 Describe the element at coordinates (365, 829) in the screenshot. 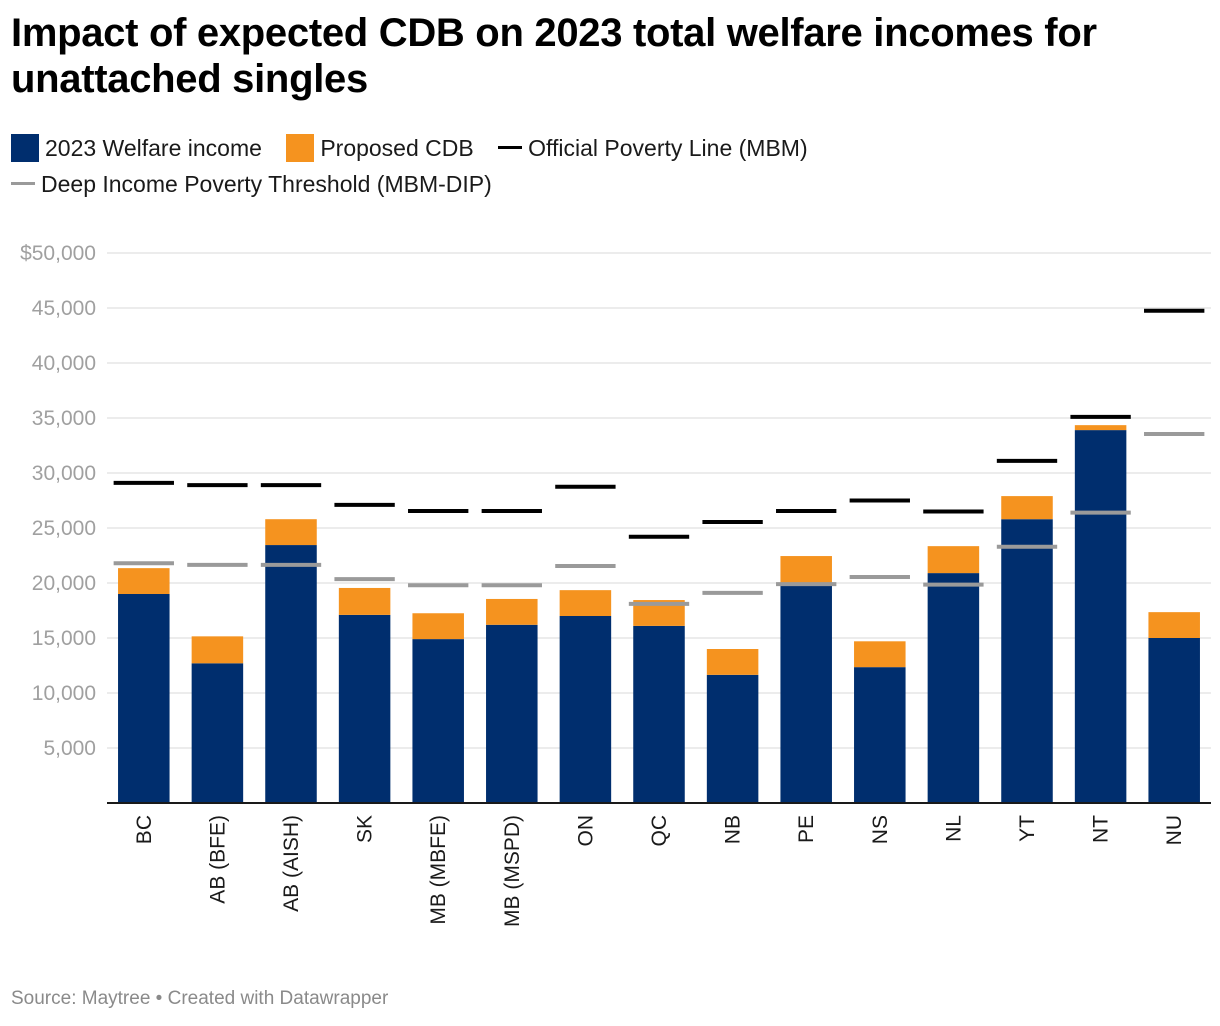

I see `x-tick-label: SK` at that location.